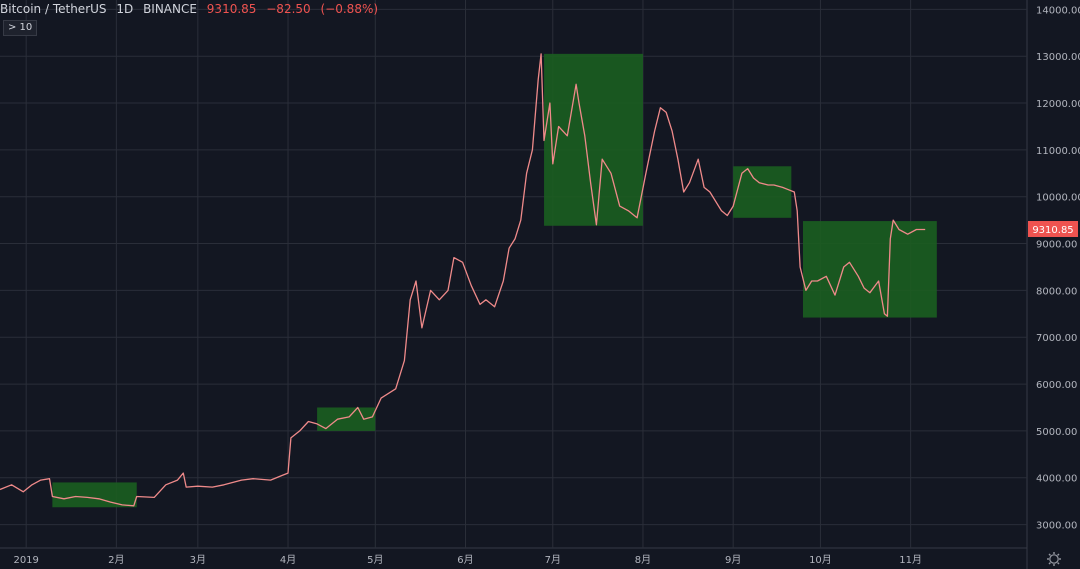 The image size is (1080, 569). Describe the element at coordinates (1056, 291) in the screenshot. I see `price-tick-label: 8000.00` at that location.